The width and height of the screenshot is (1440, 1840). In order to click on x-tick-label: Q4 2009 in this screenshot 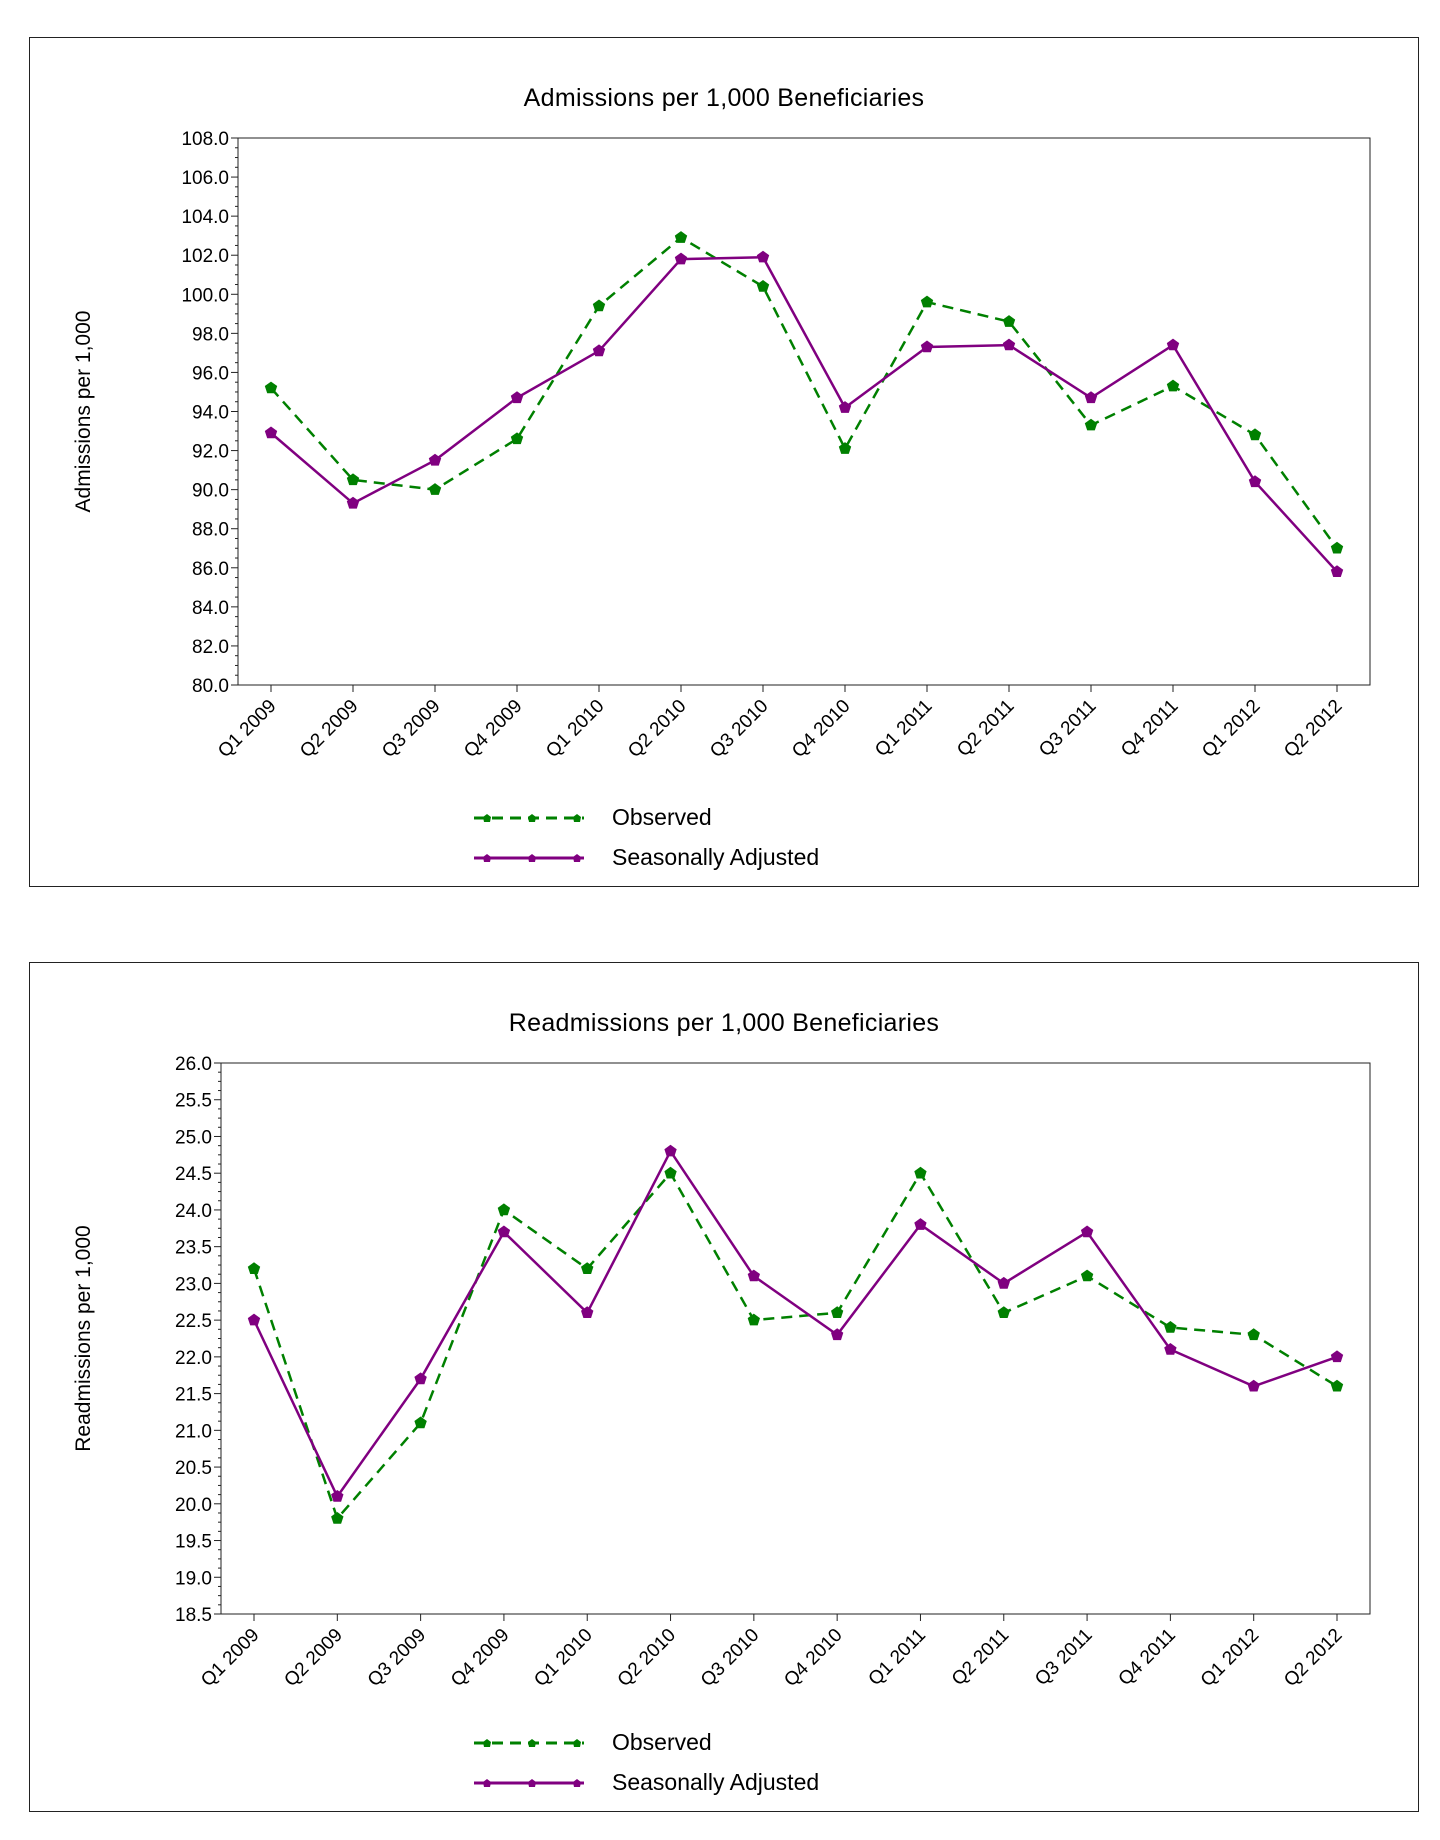, I will do `click(493, 729)`.